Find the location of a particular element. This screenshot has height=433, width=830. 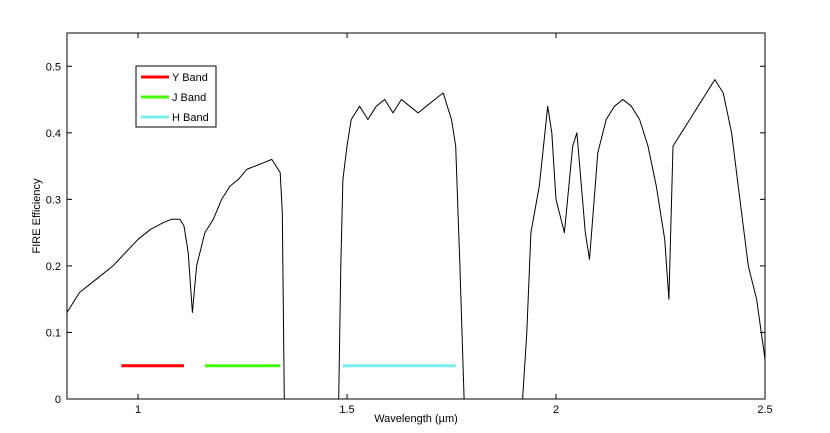

y-tick-label: 0.1 is located at coordinates (53, 333).